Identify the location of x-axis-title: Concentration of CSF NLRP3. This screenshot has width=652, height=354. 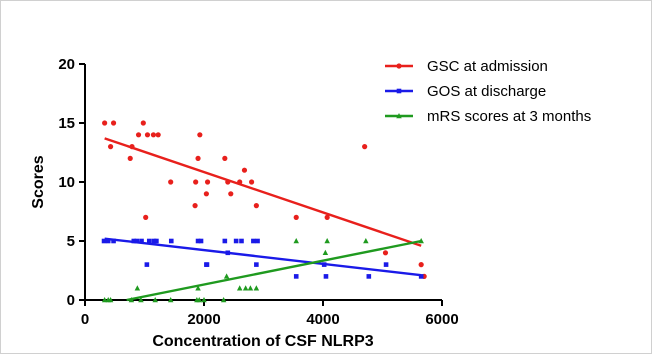
(262, 341).